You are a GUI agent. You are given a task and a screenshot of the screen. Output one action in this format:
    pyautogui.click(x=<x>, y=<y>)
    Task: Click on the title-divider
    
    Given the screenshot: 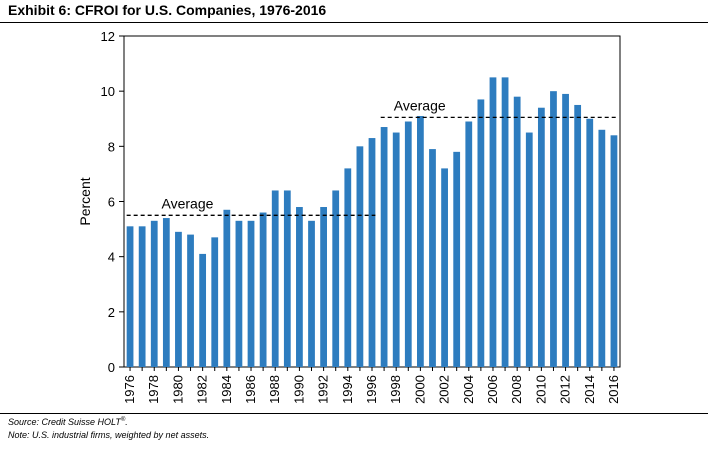 What is the action you would take?
    pyautogui.click(x=354, y=22)
    